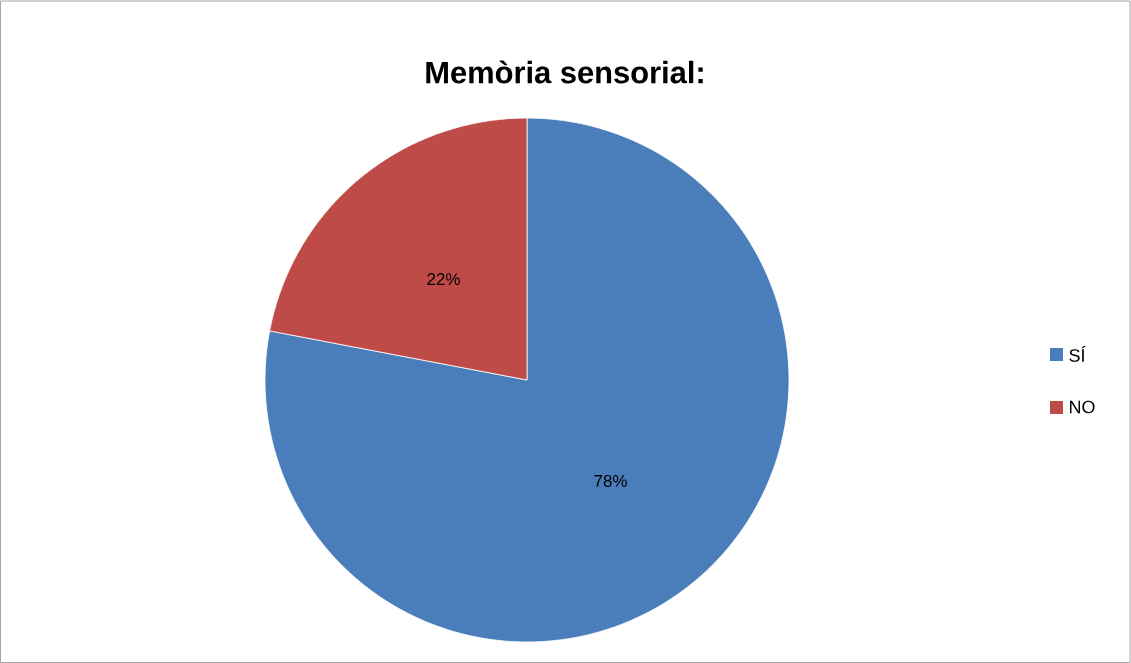 The image size is (1131, 663). Describe the element at coordinates (1082, 407) in the screenshot. I see `legend-label: NO` at that location.